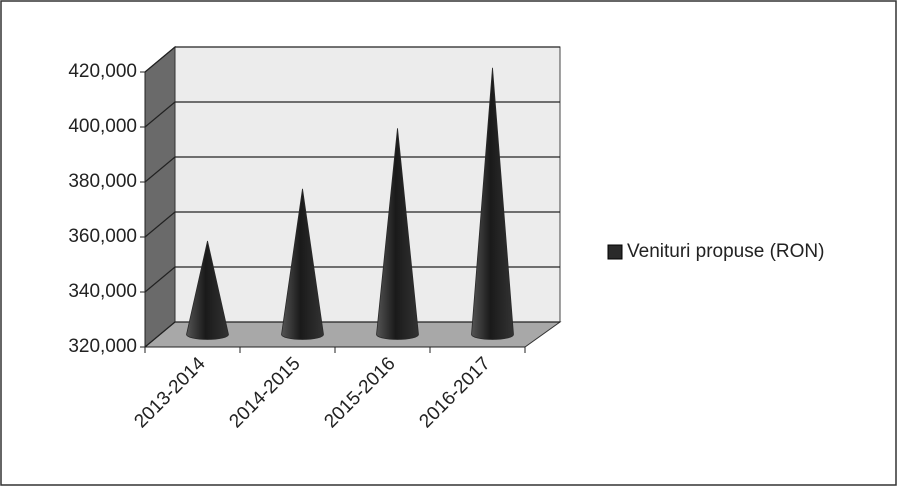 The height and width of the screenshot is (486, 897). Describe the element at coordinates (102, 346) in the screenshot. I see `y-tick-label: 320,000` at that location.